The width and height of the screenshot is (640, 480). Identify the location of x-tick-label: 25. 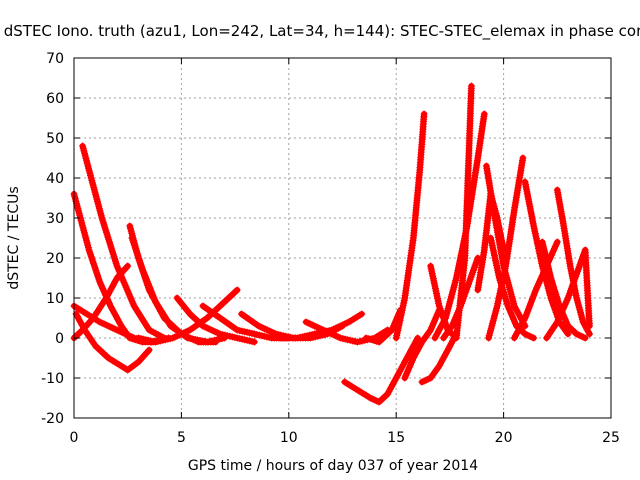
(611, 438).